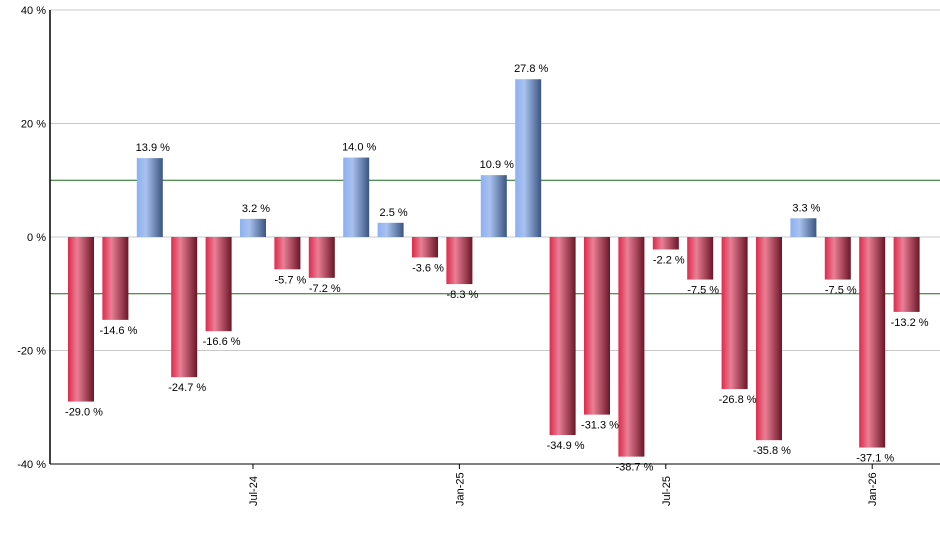  I want to click on data-label: 13.9 %, so click(153, 148).